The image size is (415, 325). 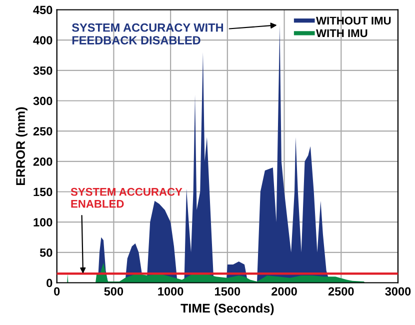 I want to click on x-tick-label: 3000, so click(x=398, y=291).